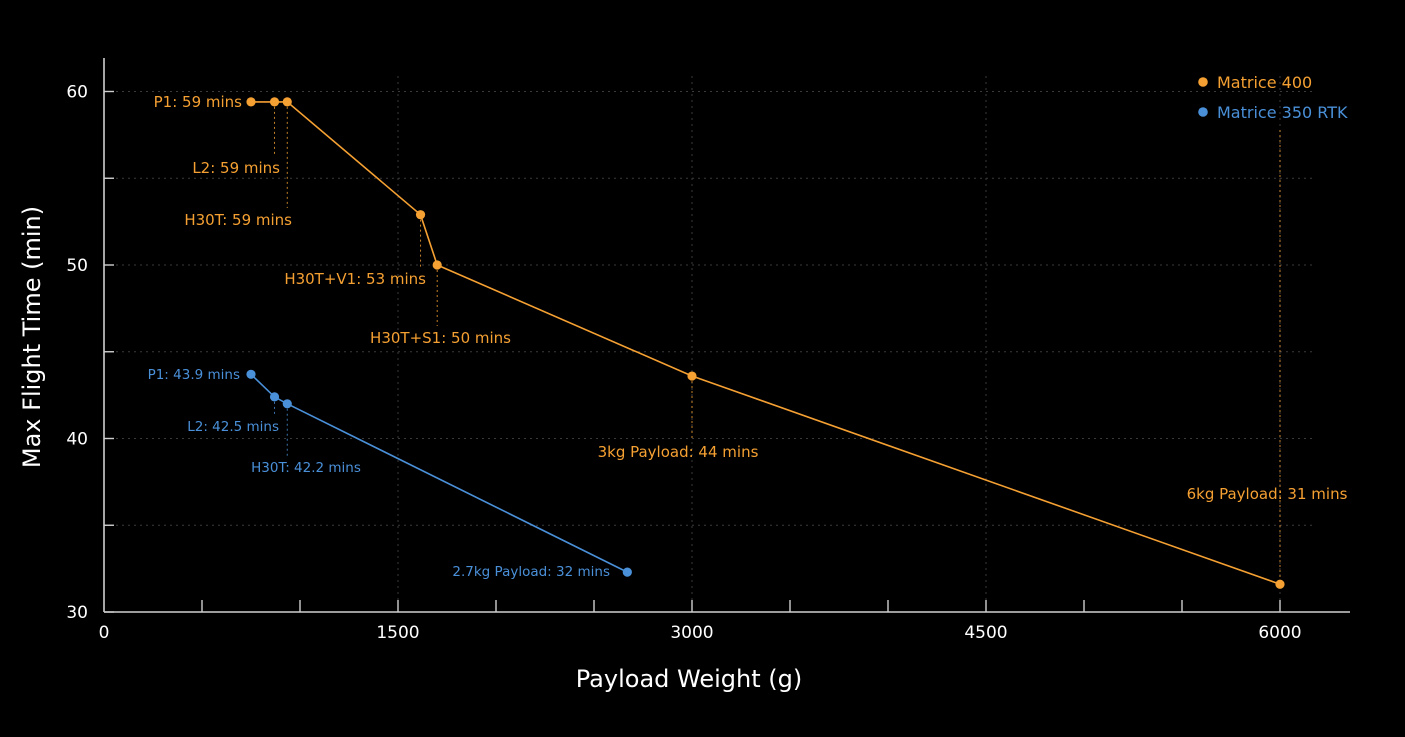 This screenshot has height=737, width=1405. Describe the element at coordinates (440, 338) in the screenshot. I see `data-label: H30T+S1: 50 mins` at that location.